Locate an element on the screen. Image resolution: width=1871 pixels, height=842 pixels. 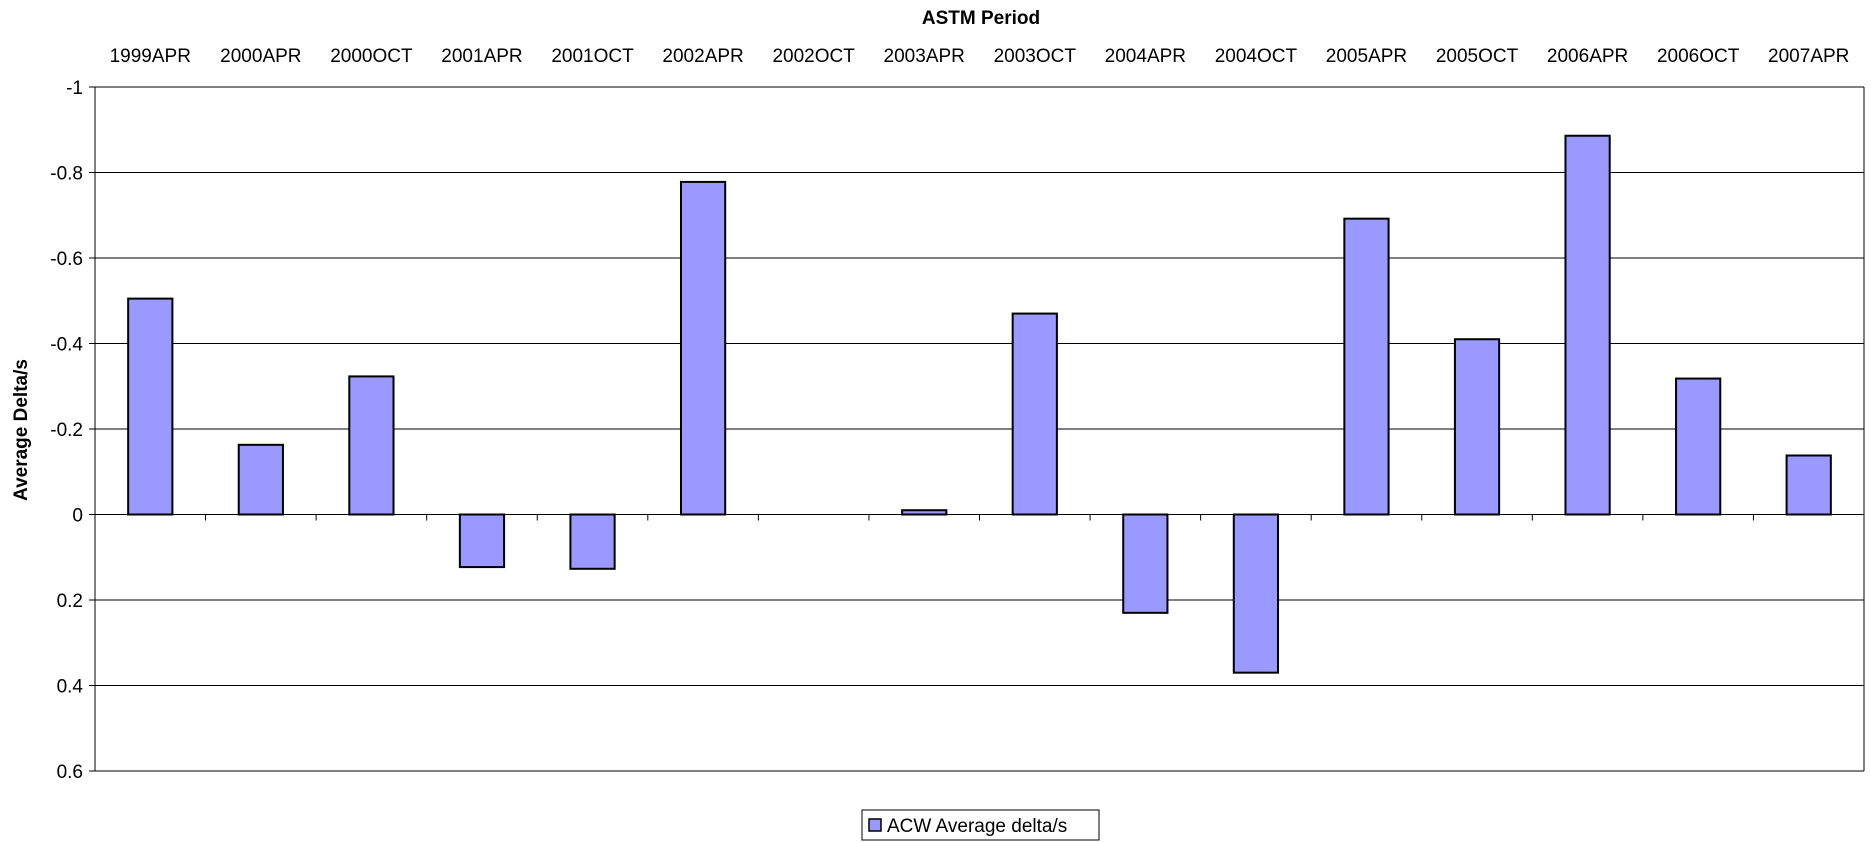
x-tick-label: 2000APR is located at coordinates (260, 56).